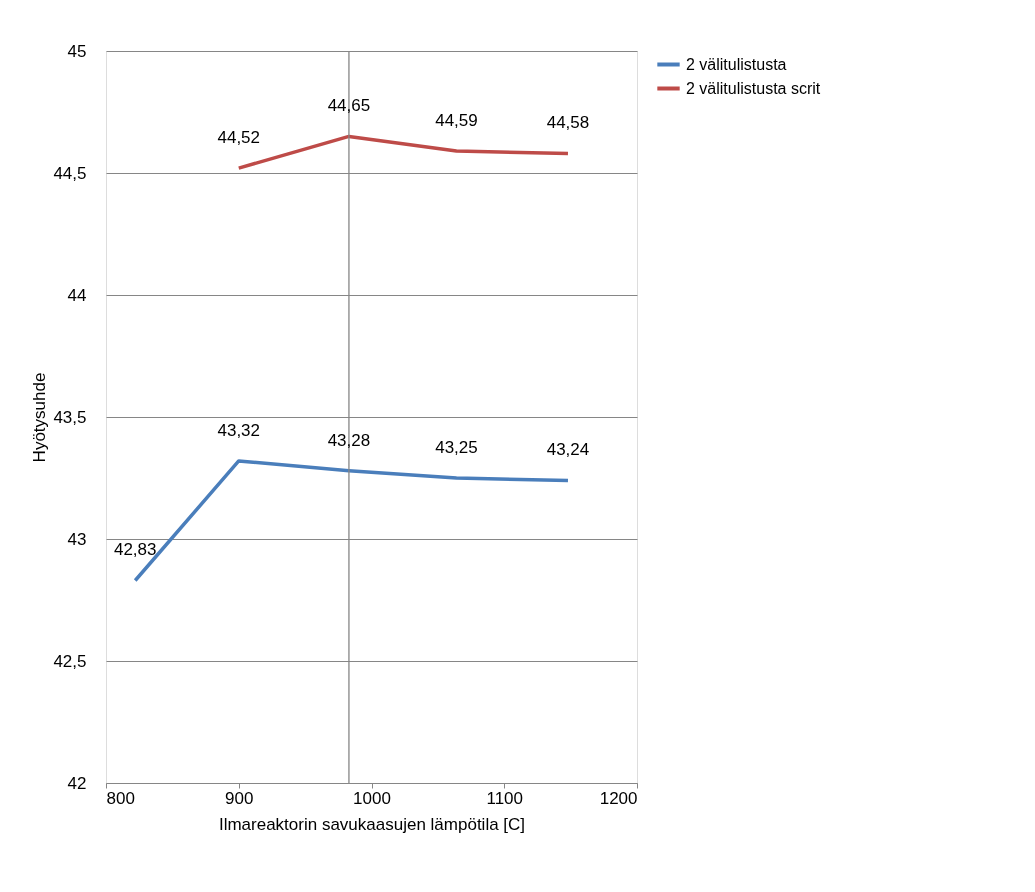  Describe the element at coordinates (70, 173) in the screenshot. I see `y-tick-label: 44,5` at that location.